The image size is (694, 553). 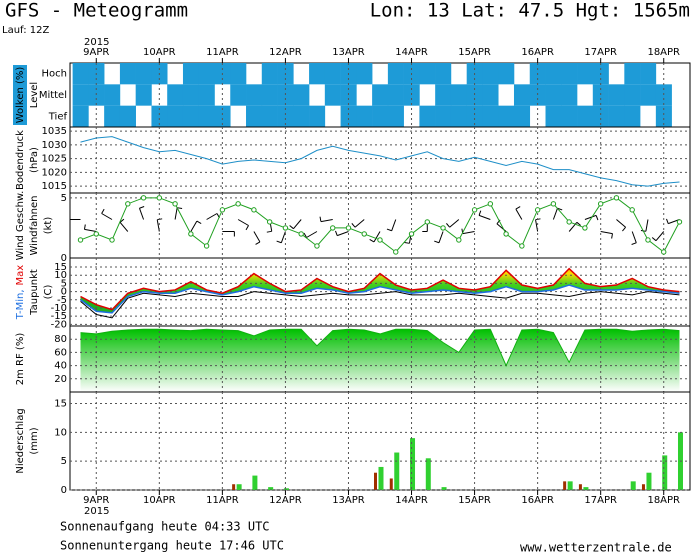 What do you see at coordinates (20, 292) in the screenshot?
I see `y-axis-label: T-Min, Max` at bounding box center [20, 292].